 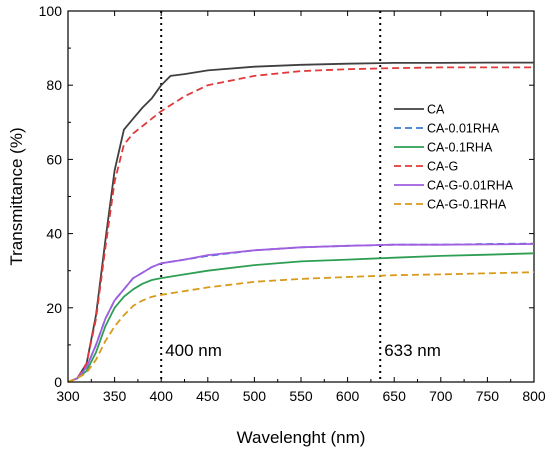 What do you see at coordinates (193, 350) in the screenshot?
I see `reference-line-label: 400 nm` at bounding box center [193, 350].